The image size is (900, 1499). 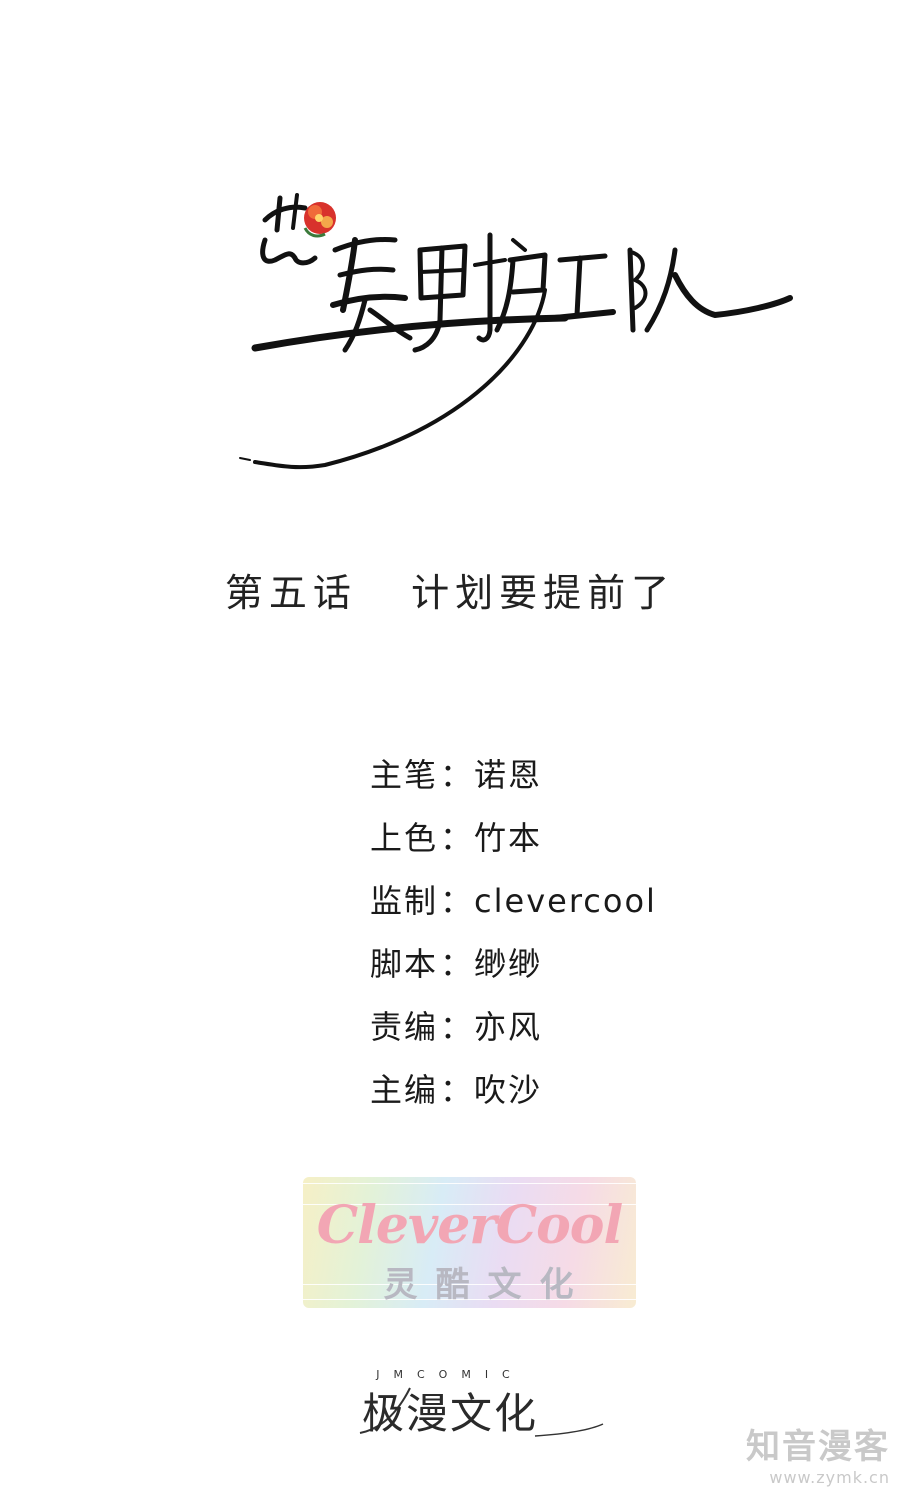 What do you see at coordinates (580, 1098) in the screenshot?
I see `credit-row: 主编 ： 吹沙` at bounding box center [580, 1098].